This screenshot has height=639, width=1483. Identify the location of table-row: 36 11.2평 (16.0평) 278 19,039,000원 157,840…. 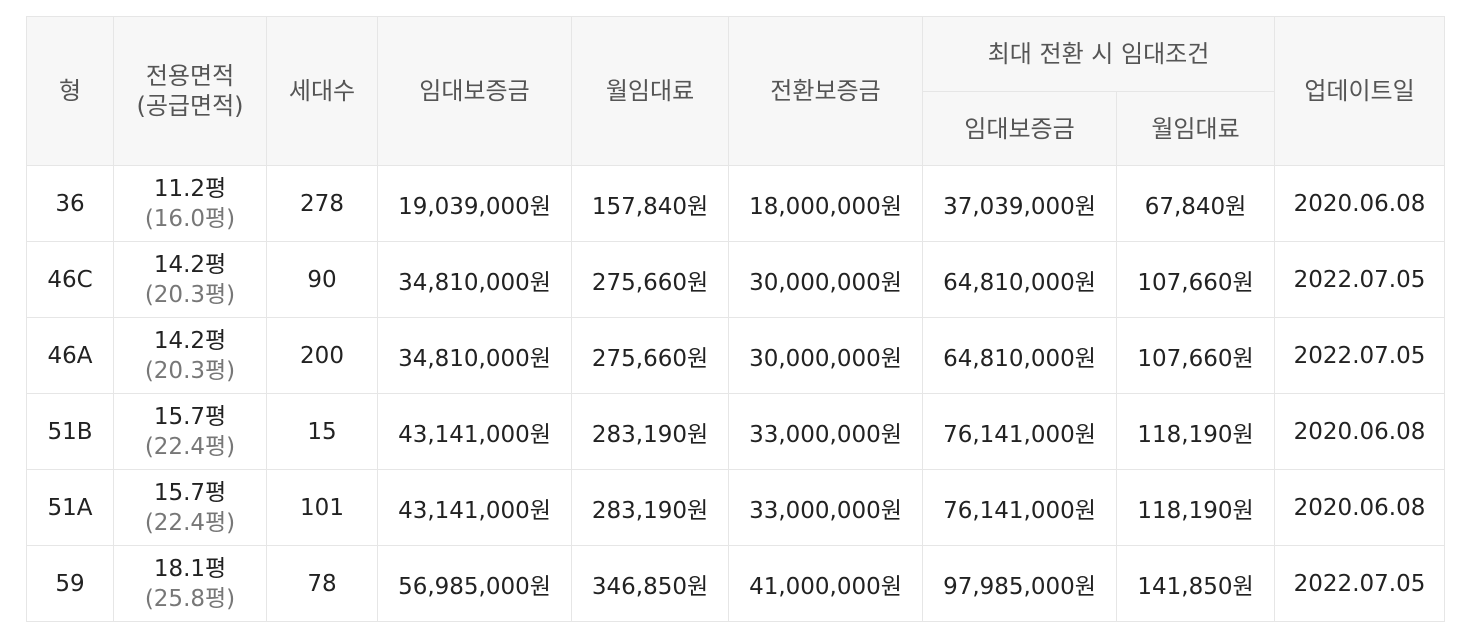
(736, 203).